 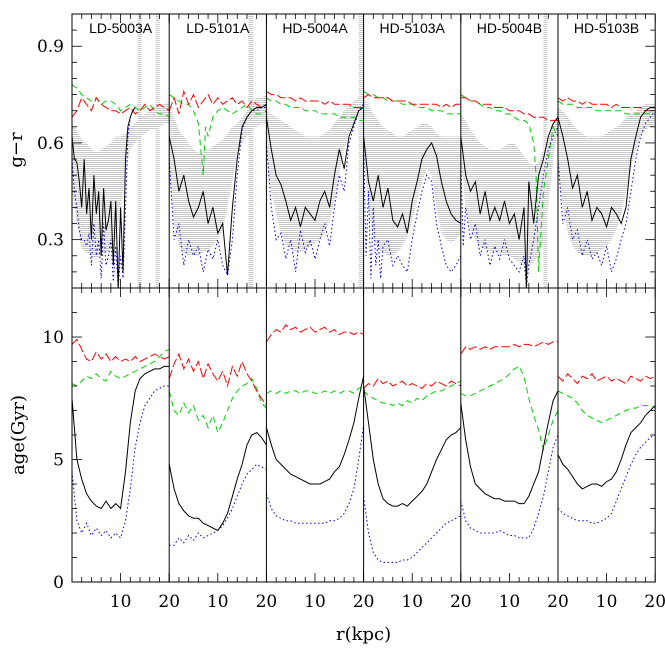 I want to click on panel-title-3: HD-5004A, so click(x=315, y=28).